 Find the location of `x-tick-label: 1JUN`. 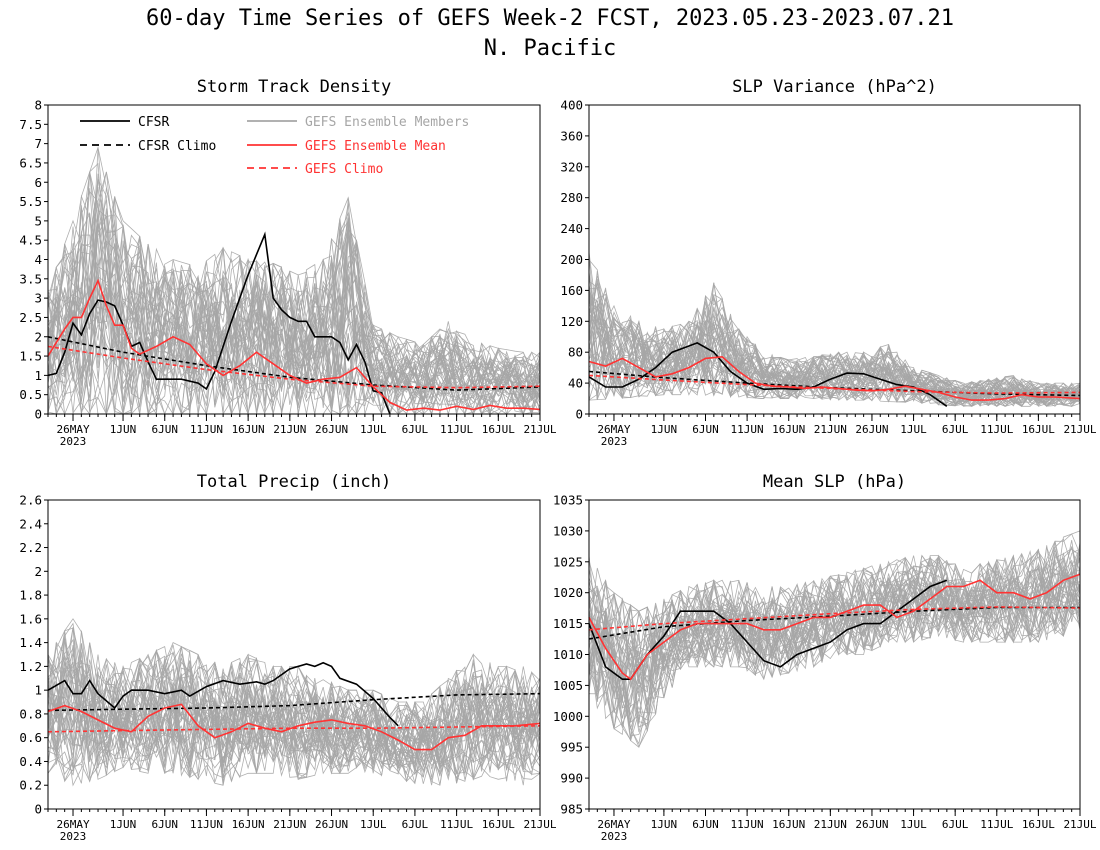

x-tick-label: 1JUN is located at coordinates (664, 824).